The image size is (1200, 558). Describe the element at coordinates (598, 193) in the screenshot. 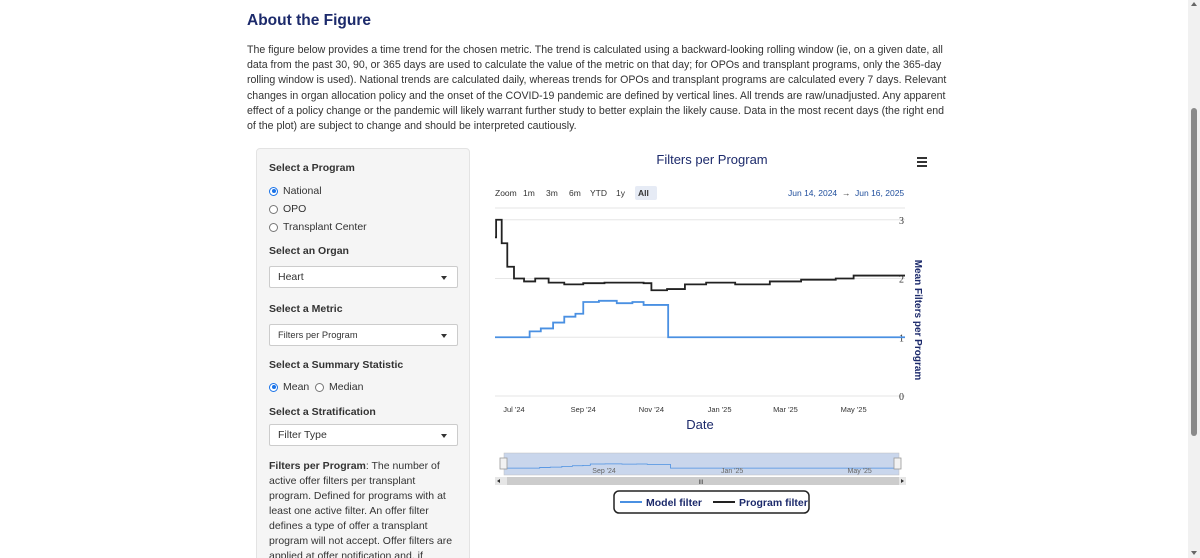

I see `zoom-button-ytd: YTD` at that location.